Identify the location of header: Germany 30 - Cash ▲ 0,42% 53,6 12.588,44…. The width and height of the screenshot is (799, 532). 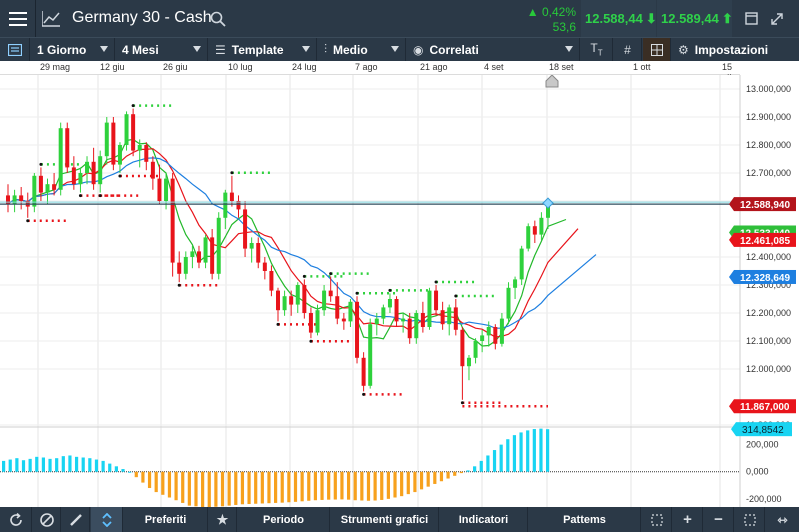
(399, 18).